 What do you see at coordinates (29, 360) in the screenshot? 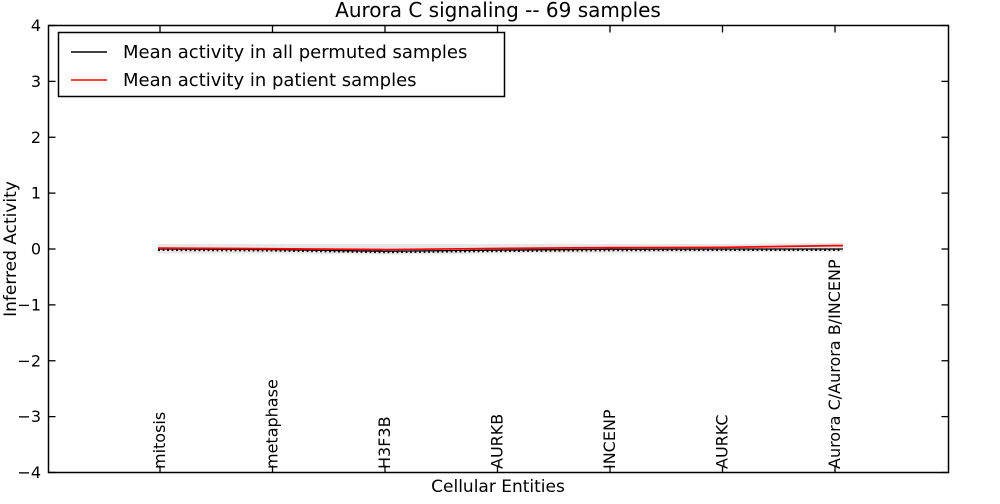
I see `y-tick-label: −2` at bounding box center [29, 360].